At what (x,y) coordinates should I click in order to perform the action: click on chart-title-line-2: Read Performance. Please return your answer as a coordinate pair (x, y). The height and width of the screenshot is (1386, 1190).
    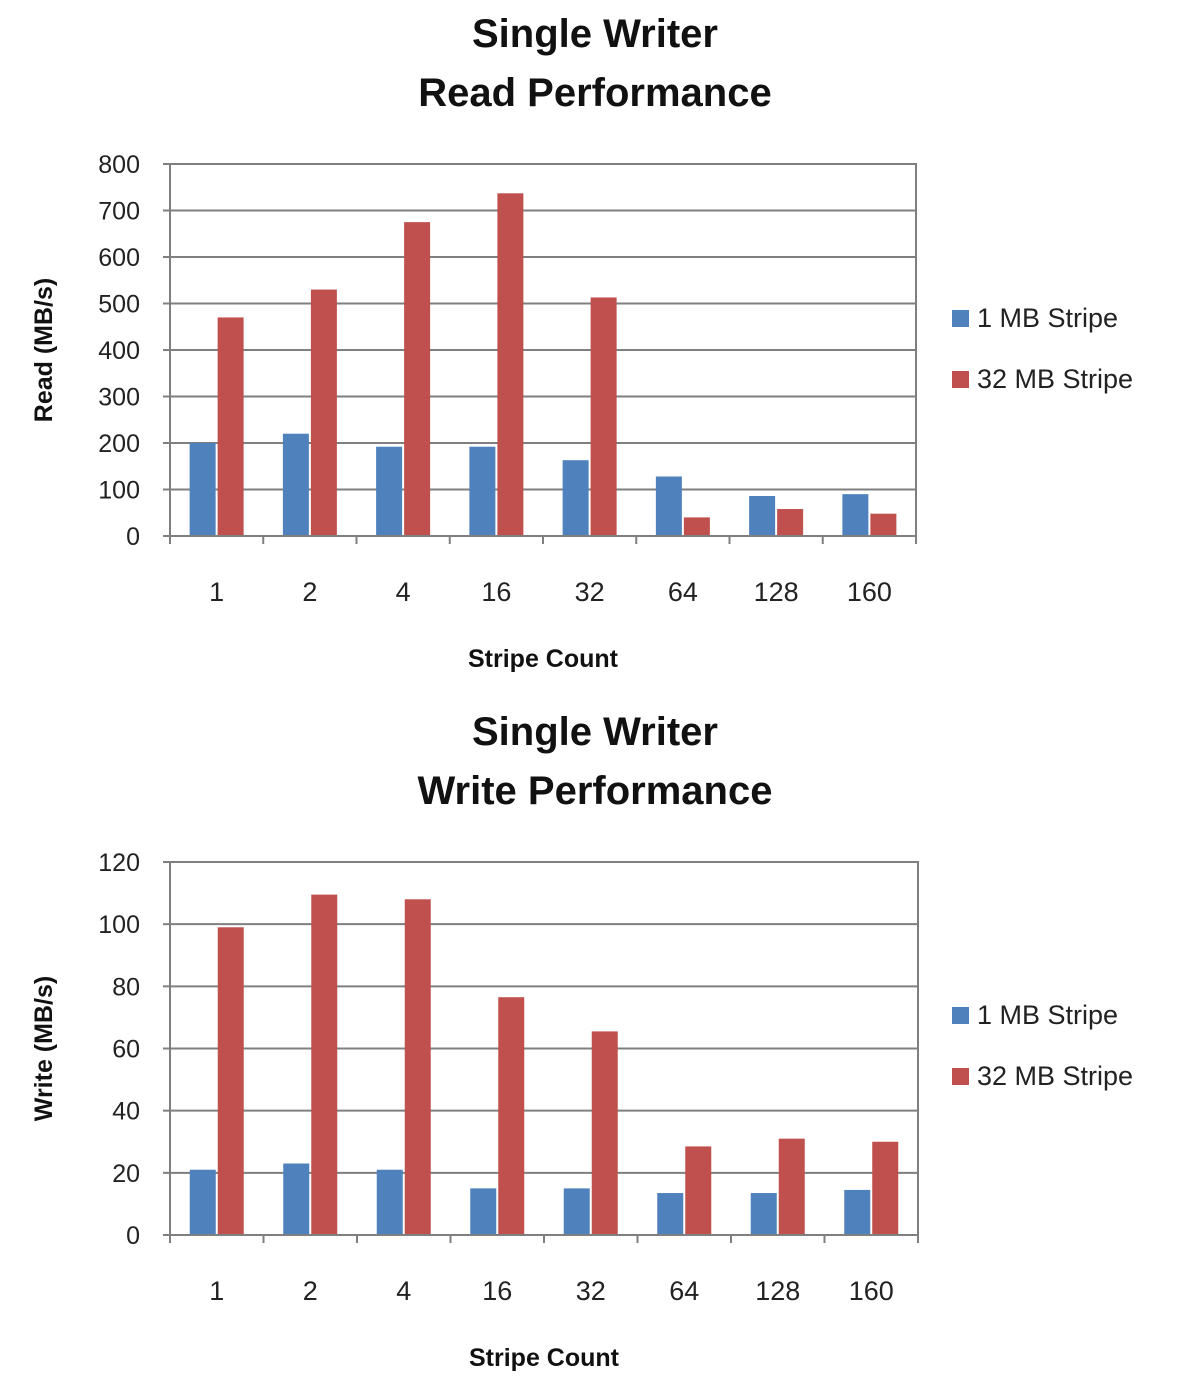
    Looking at the image, I should click on (595, 93).